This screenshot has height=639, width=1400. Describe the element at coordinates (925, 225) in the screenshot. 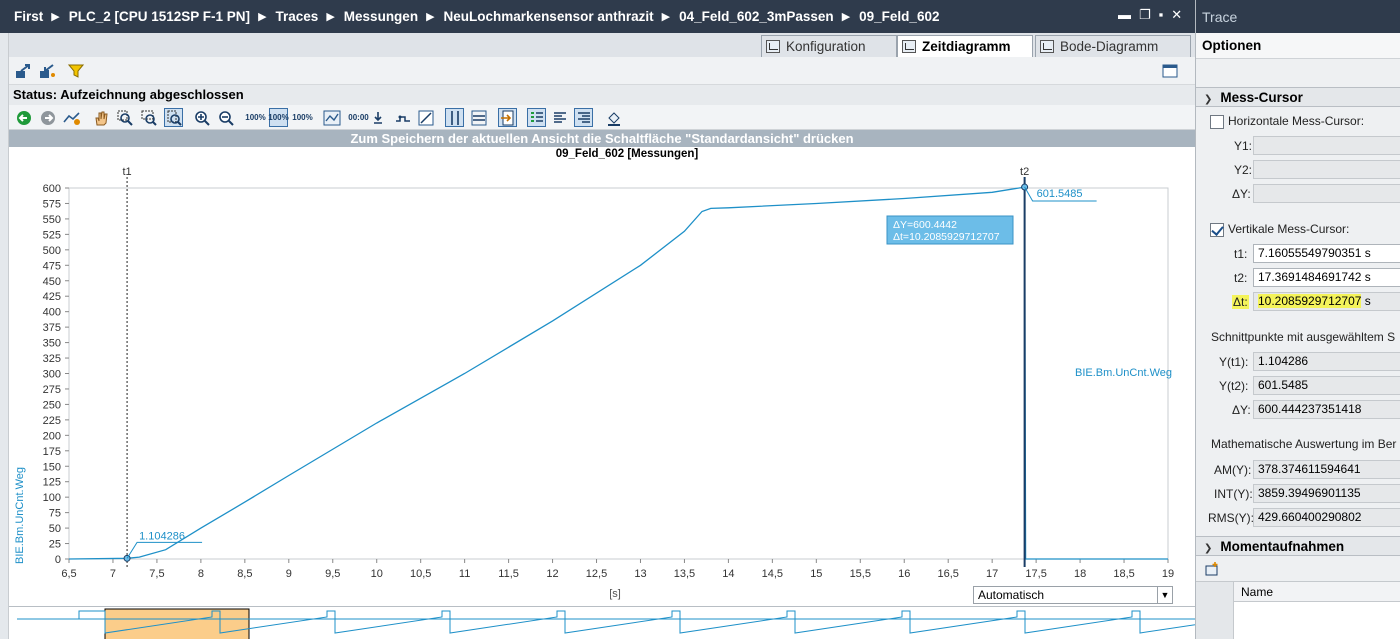

I see `delta-y-label: ΔY=600.4442` at that location.